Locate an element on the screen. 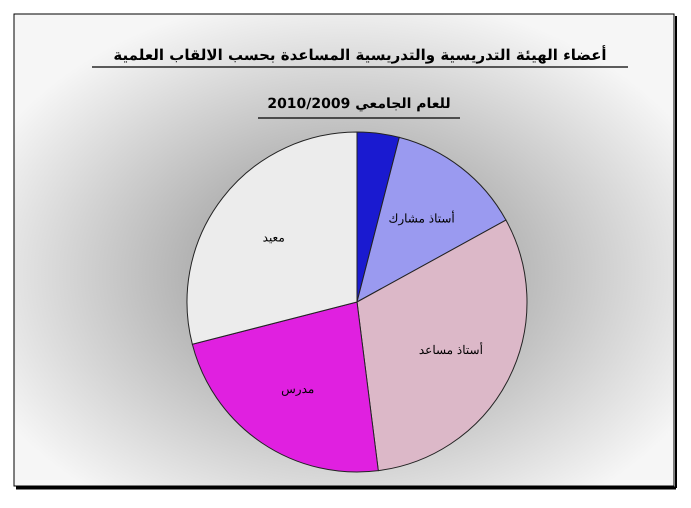  slice-label: أستاذ مساعد is located at coordinates (450, 349).